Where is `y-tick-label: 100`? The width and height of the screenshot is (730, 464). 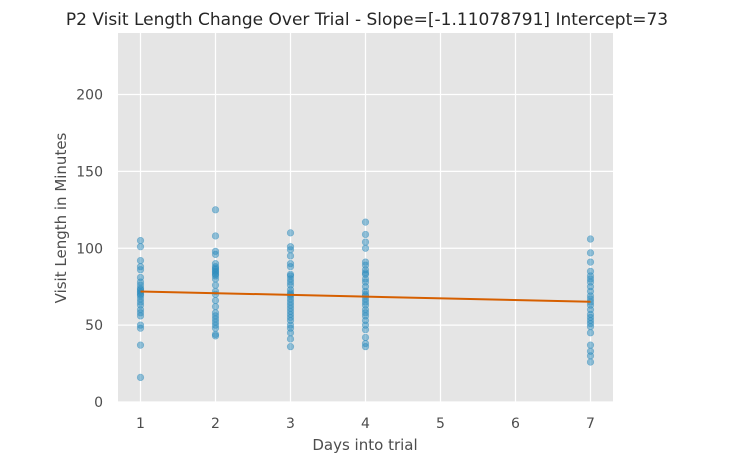
y-tick-label: 100 is located at coordinates (89, 249).